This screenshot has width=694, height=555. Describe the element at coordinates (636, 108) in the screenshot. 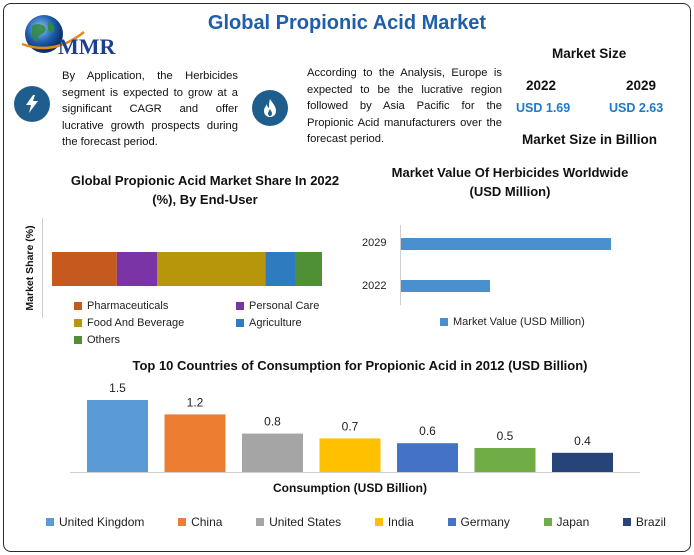

I see `market-size-value-2029: USD 2.63` at that location.